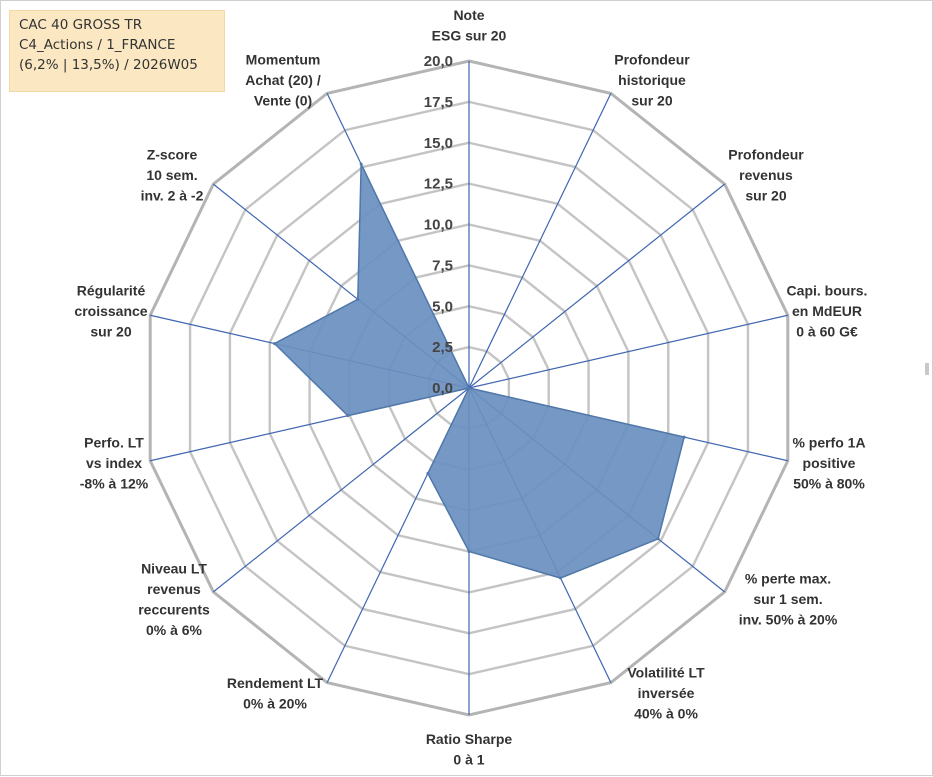  I want to click on axis-label-line: 0% à 20%, so click(275, 703).